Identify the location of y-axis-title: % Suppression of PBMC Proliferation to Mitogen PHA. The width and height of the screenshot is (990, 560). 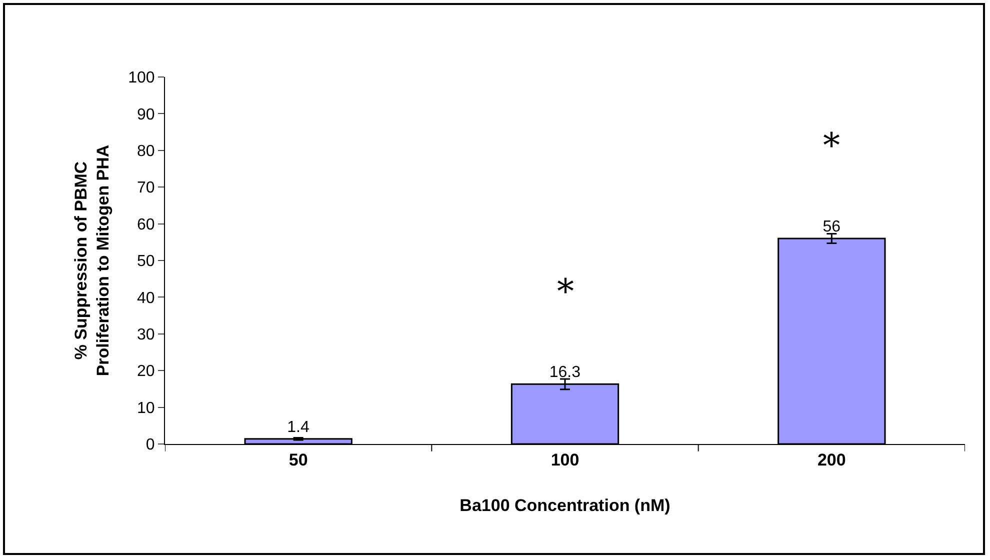
(92, 260).